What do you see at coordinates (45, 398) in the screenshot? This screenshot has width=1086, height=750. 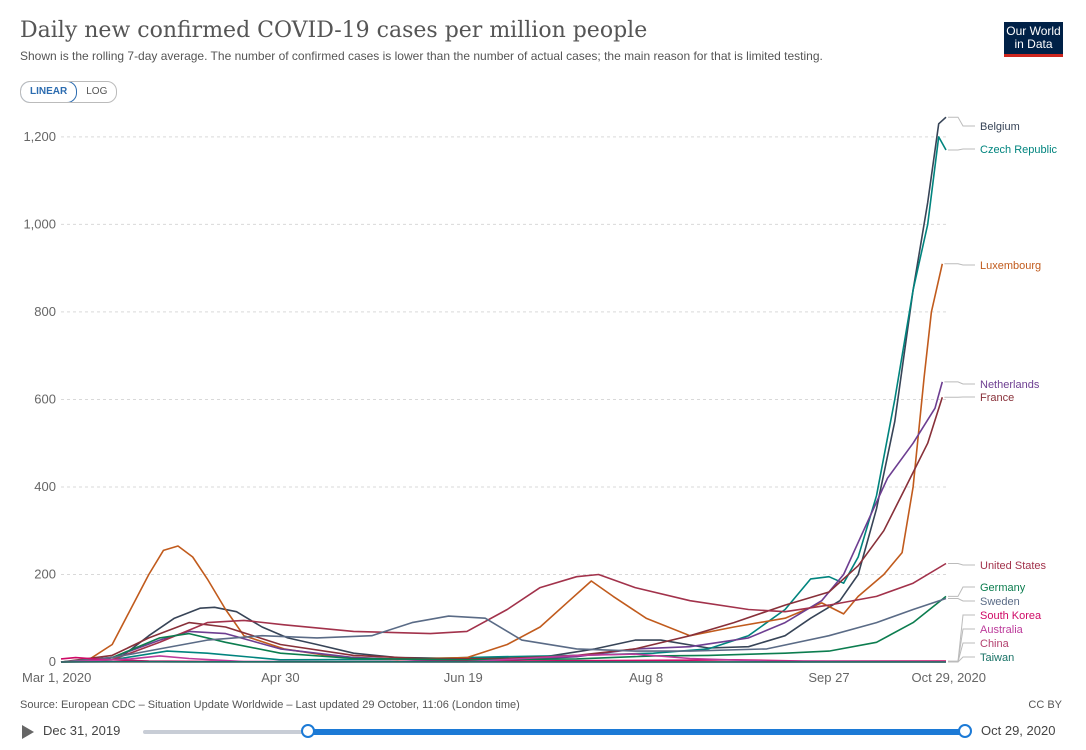 I see `y-tick-label: 600` at bounding box center [45, 398].